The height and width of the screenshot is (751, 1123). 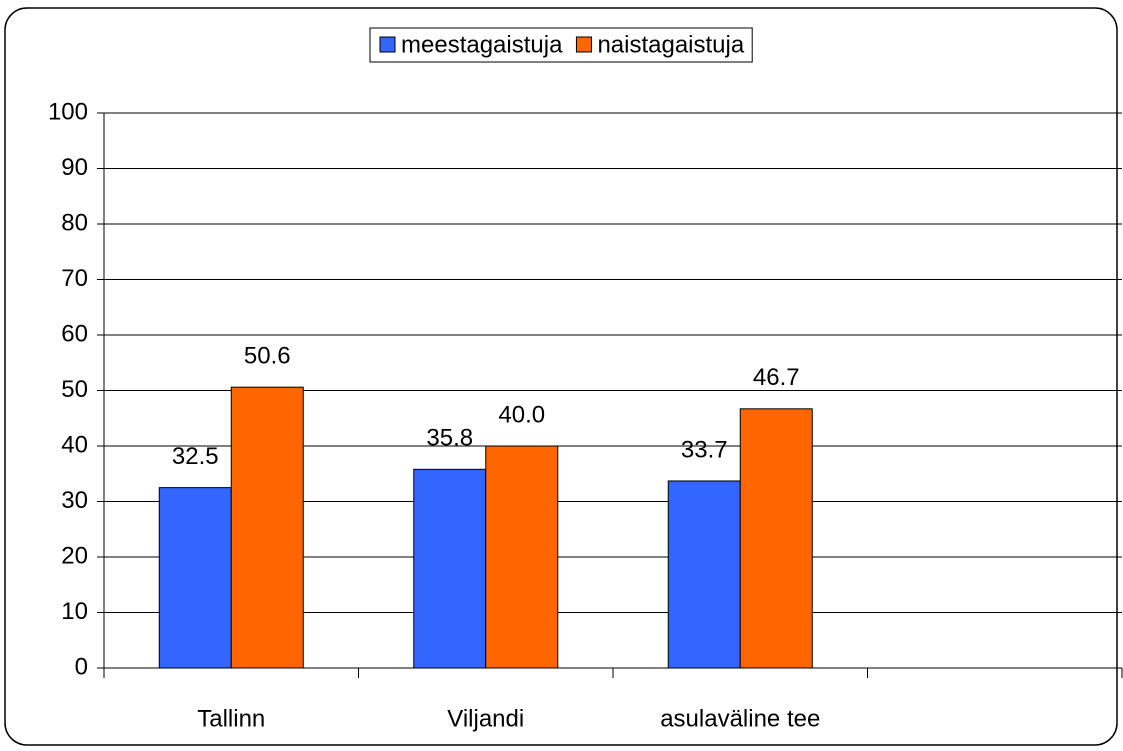 What do you see at coordinates (776, 377) in the screenshot?
I see `data-label: 46.7` at bounding box center [776, 377].